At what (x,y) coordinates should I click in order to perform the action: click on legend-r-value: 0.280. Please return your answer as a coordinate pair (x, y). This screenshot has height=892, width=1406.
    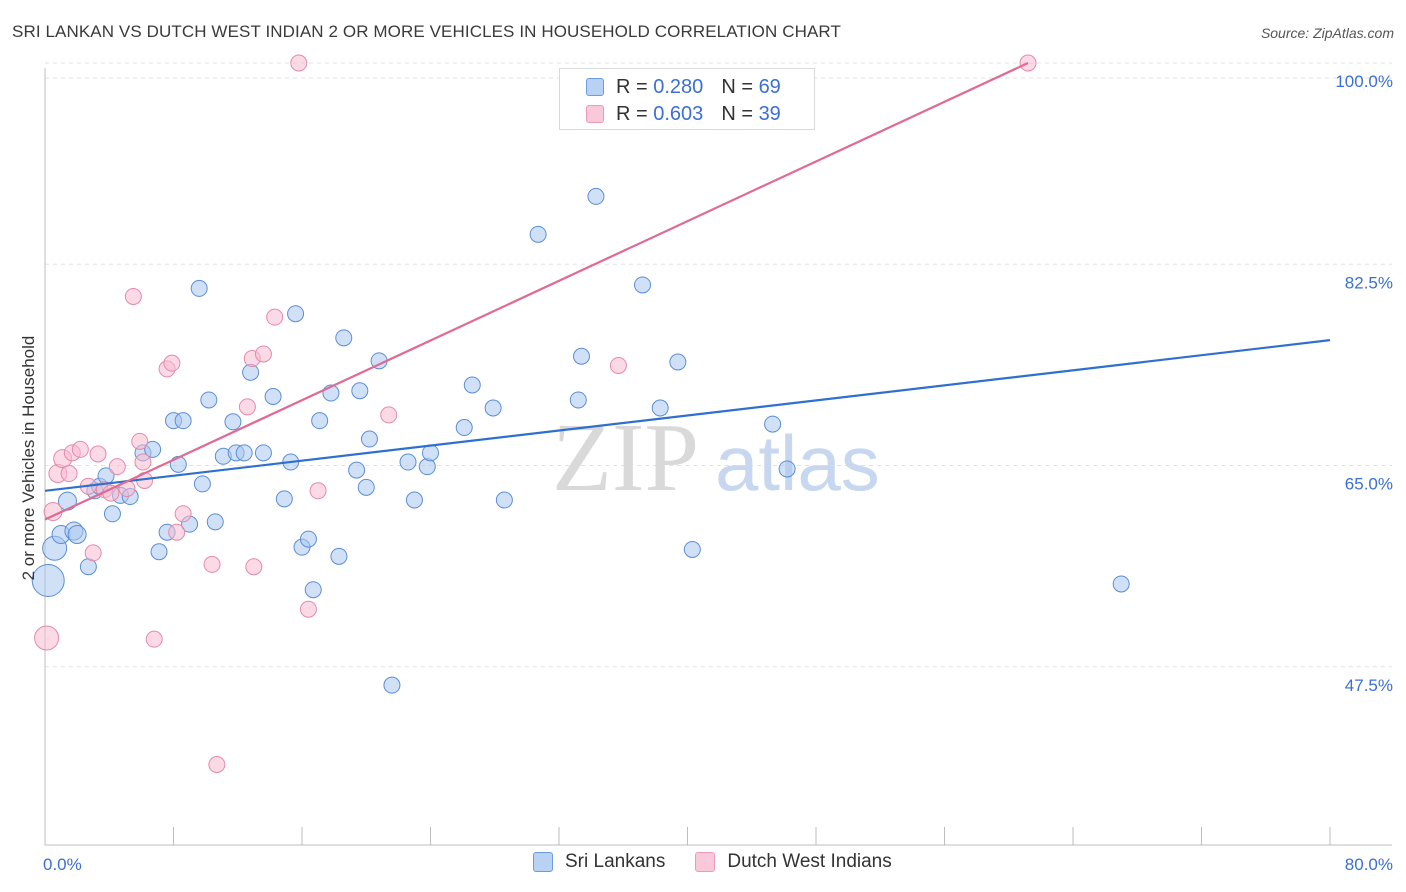
    Looking at the image, I should click on (678, 86).